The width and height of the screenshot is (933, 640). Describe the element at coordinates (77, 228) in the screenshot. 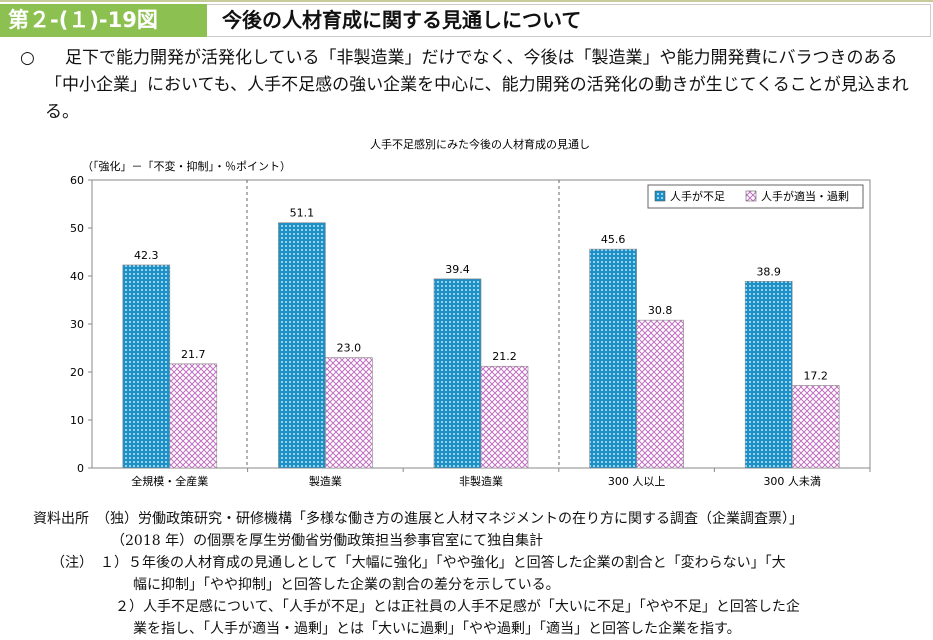

I see `y-tick-label: 50` at that location.